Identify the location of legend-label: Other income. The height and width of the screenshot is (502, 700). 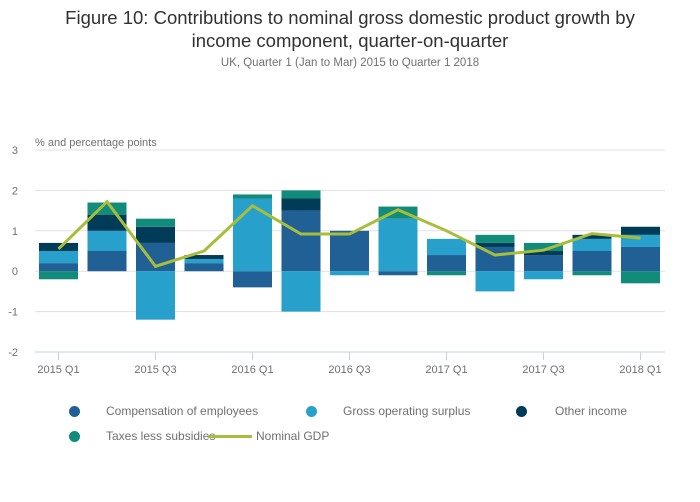
(591, 411).